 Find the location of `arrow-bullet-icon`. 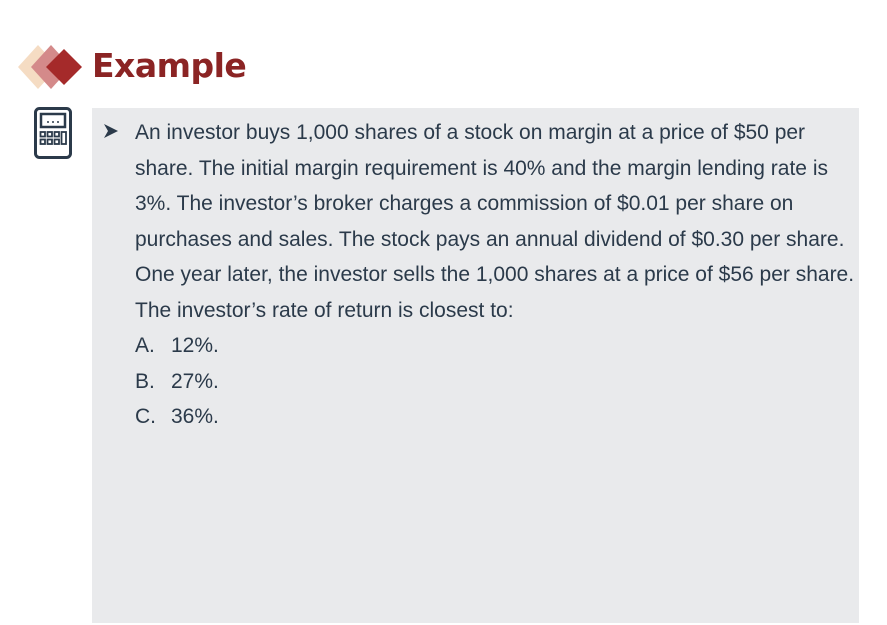

arrow-bullet-icon is located at coordinates (111, 131).